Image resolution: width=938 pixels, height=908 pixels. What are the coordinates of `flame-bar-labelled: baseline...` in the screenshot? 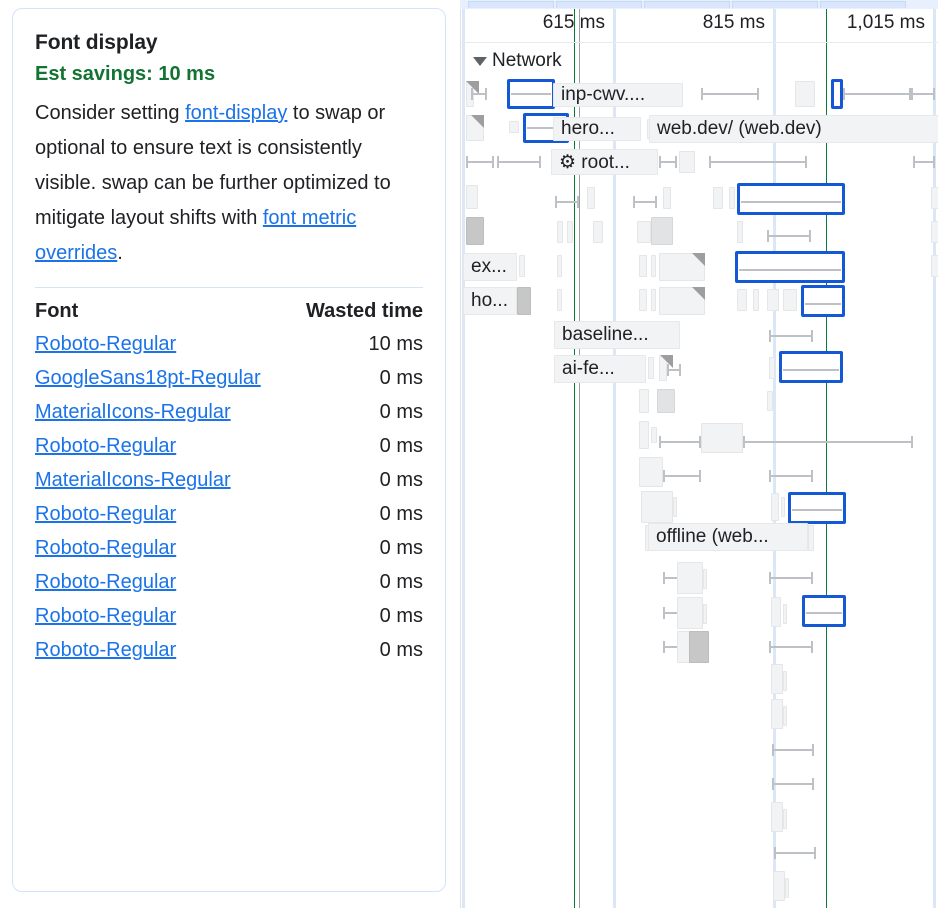 It's located at (617, 335).